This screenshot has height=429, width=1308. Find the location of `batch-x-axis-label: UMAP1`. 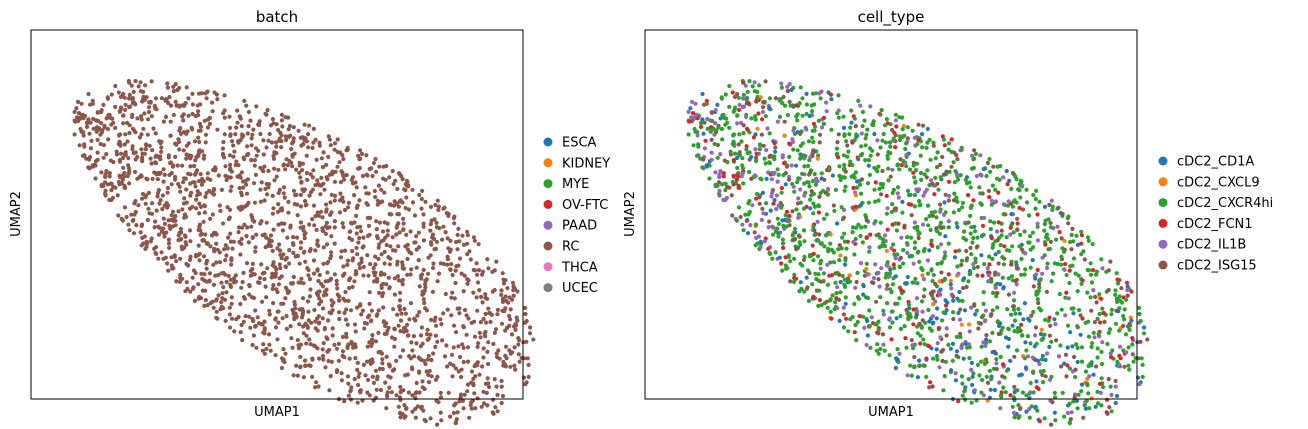

batch-x-axis-label: UMAP1 is located at coordinates (277, 412).